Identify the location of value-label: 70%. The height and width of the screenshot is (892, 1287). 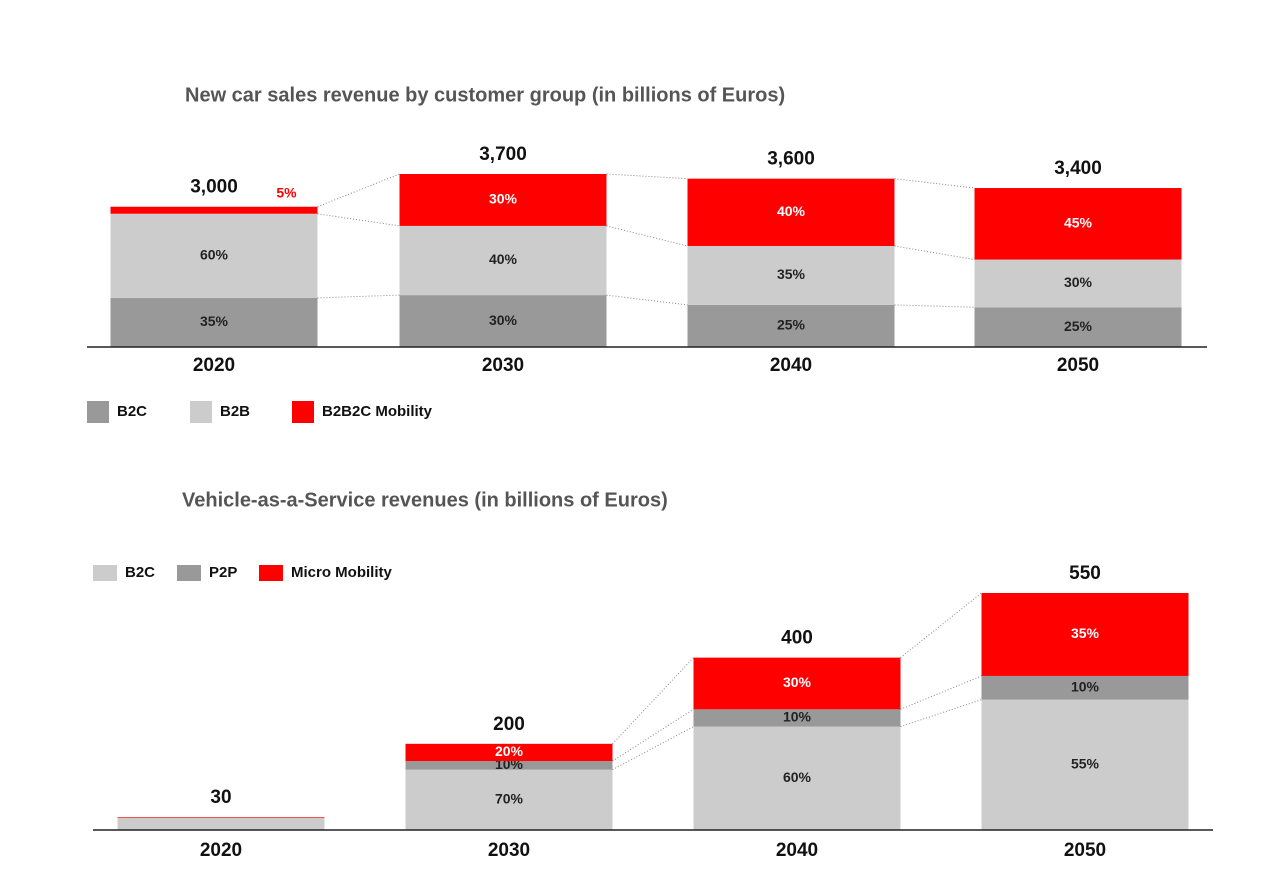
(509, 799).